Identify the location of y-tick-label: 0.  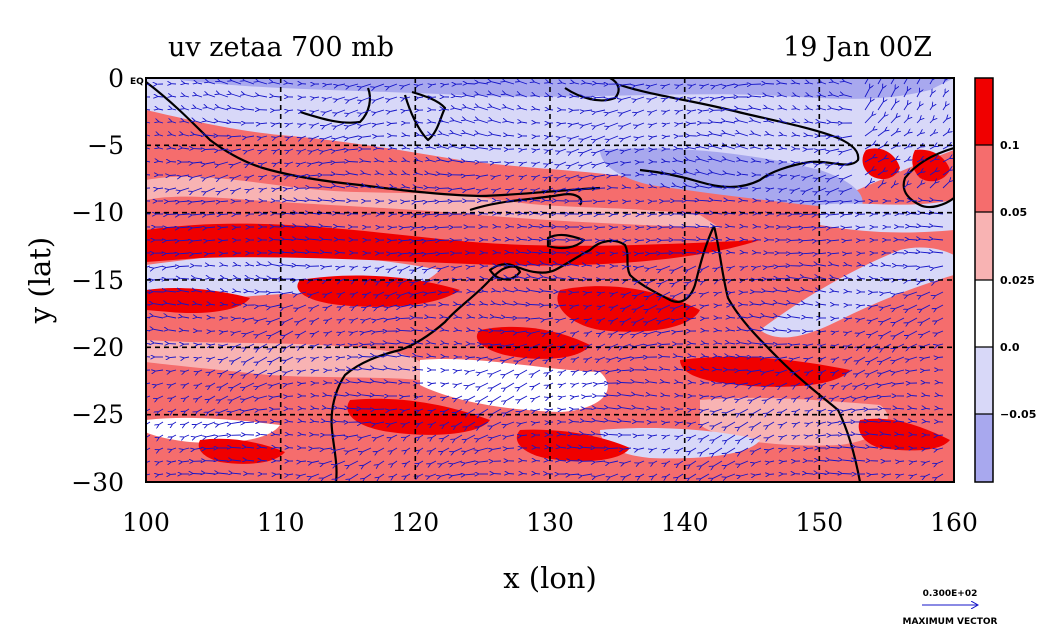
(116, 78).